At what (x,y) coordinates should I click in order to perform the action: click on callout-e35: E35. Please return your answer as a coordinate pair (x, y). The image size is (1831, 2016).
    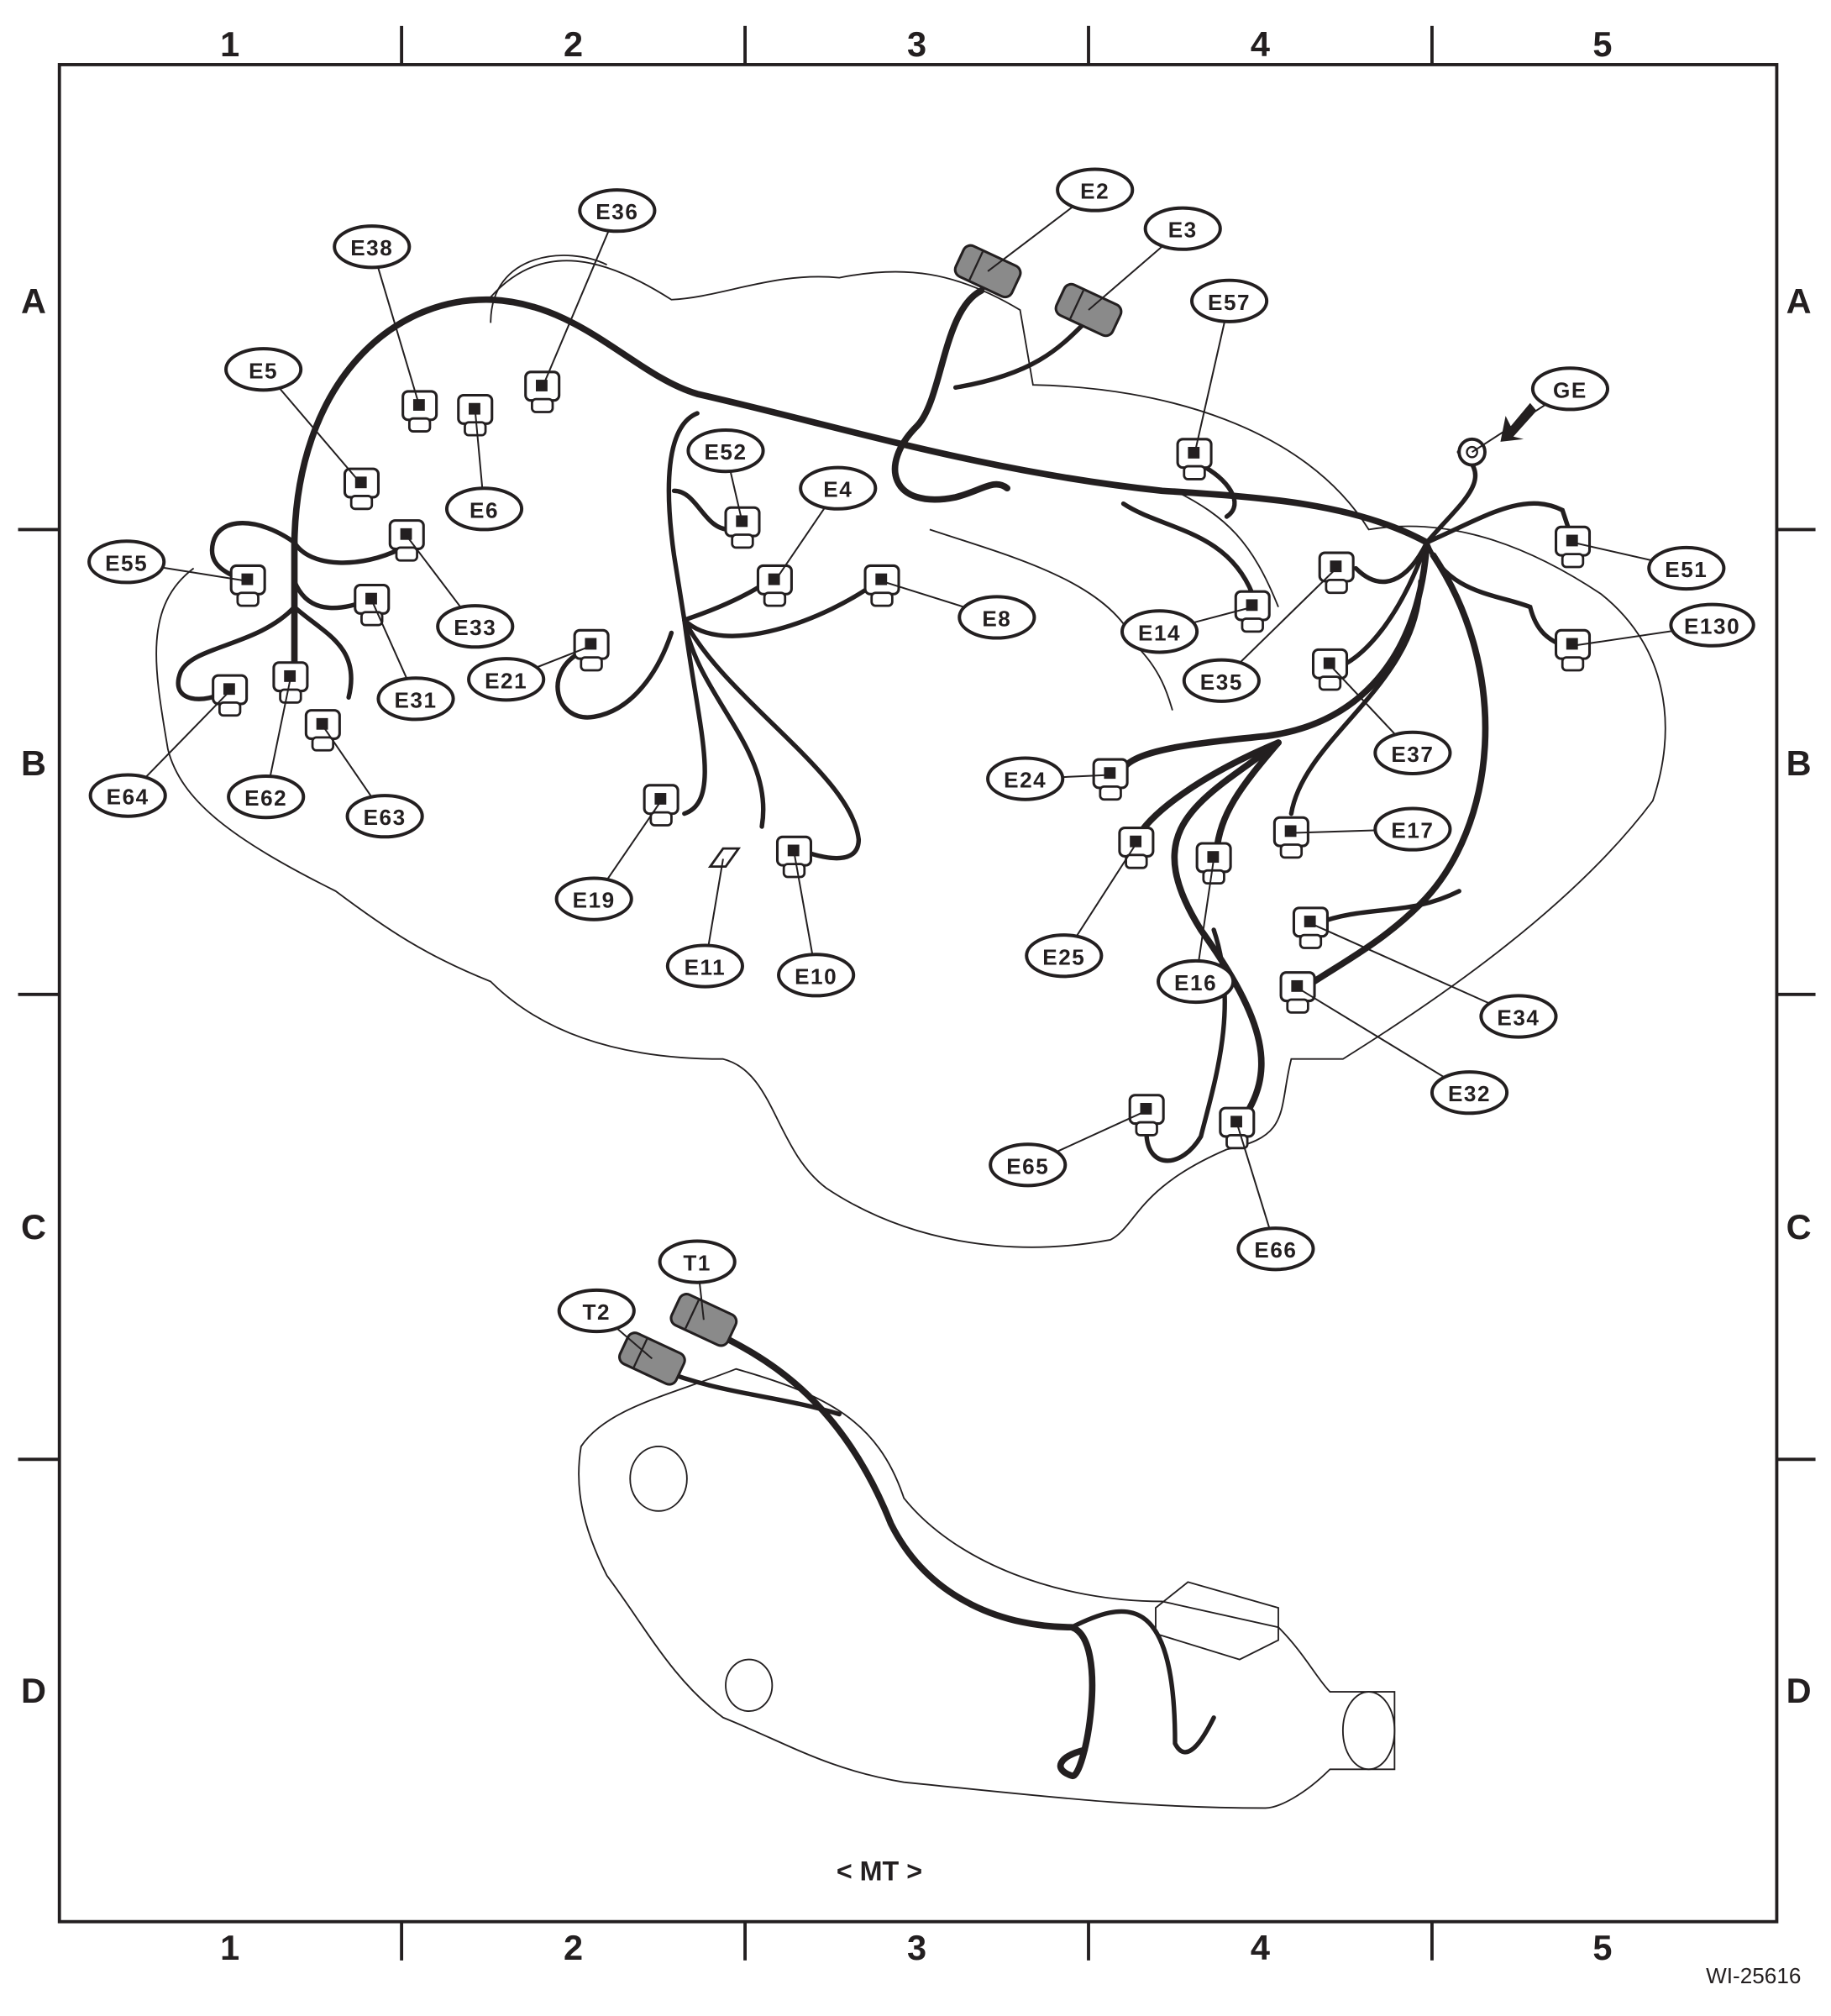
    Looking at the image, I should click on (1221, 680).